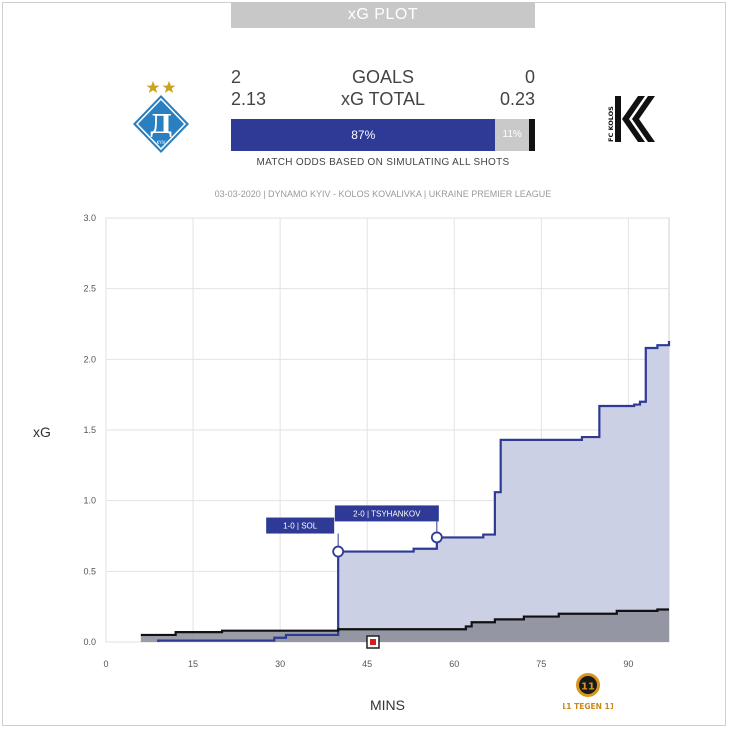 Image resolution: width=730 pixels, height=730 pixels. What do you see at coordinates (383, 77) in the screenshot?
I see `goals-label: GOALS` at bounding box center [383, 77].